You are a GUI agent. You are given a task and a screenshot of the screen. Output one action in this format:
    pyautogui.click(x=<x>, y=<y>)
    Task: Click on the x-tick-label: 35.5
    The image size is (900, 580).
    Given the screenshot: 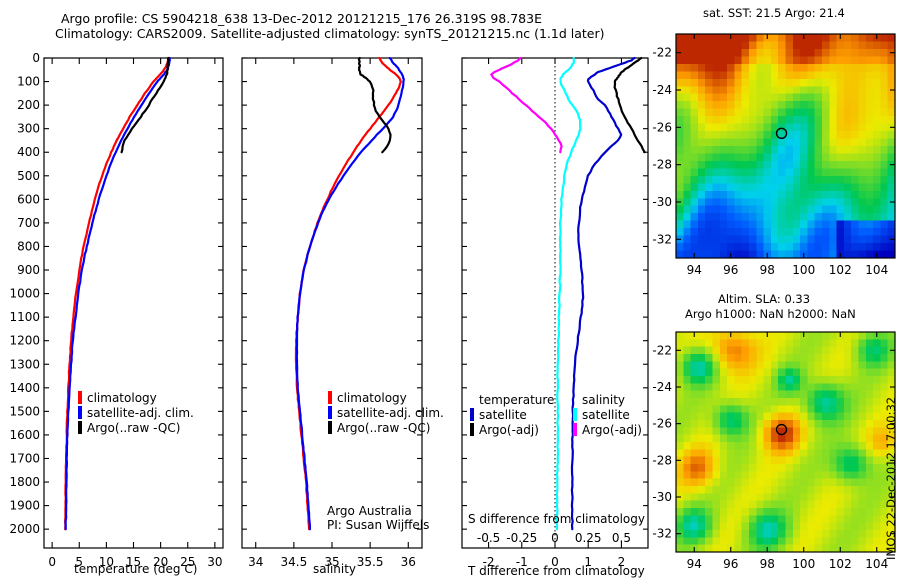 What is the action you would take?
    pyautogui.click(x=370, y=562)
    